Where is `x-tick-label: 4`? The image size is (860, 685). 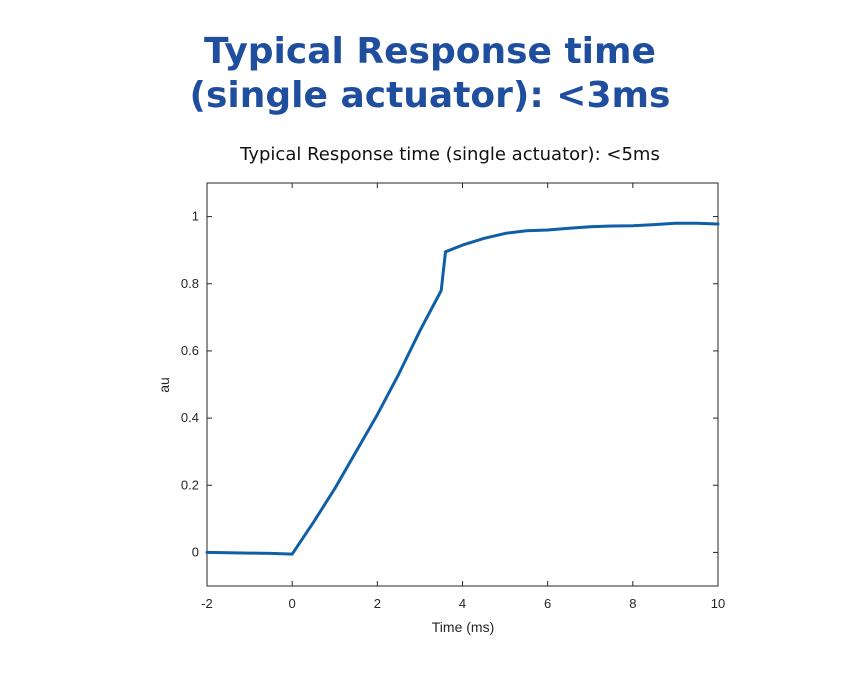 x-tick-label: 4 is located at coordinates (462, 603).